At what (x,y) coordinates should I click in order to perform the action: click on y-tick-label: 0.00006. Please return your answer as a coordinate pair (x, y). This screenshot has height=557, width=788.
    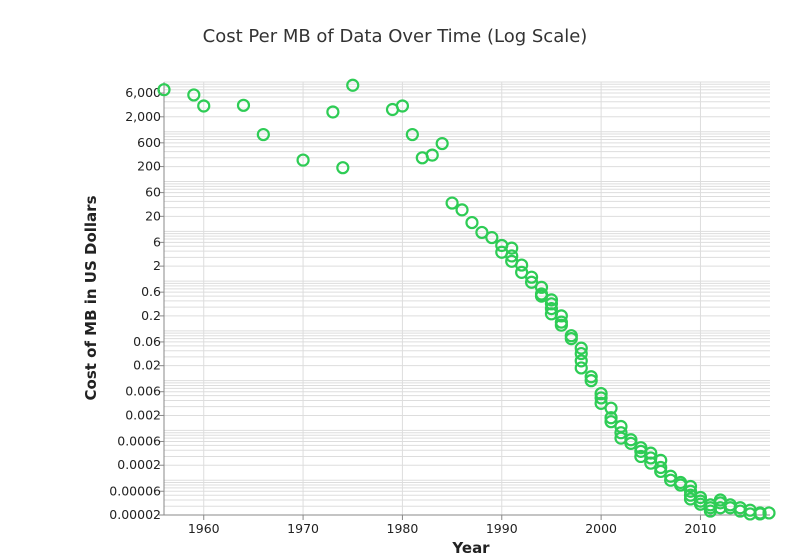
    Looking at the image, I should click on (135, 490).